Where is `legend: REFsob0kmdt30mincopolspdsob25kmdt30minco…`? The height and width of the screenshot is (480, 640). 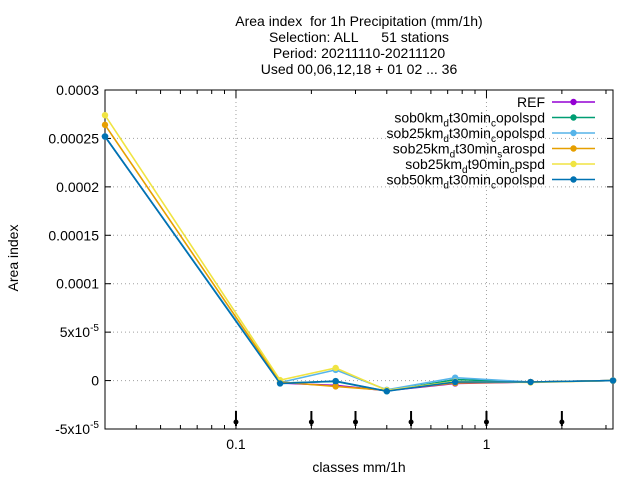
legend: REFsob0kmdt30mincopolspdsob25kmdt30minco… is located at coordinates (491, 143).